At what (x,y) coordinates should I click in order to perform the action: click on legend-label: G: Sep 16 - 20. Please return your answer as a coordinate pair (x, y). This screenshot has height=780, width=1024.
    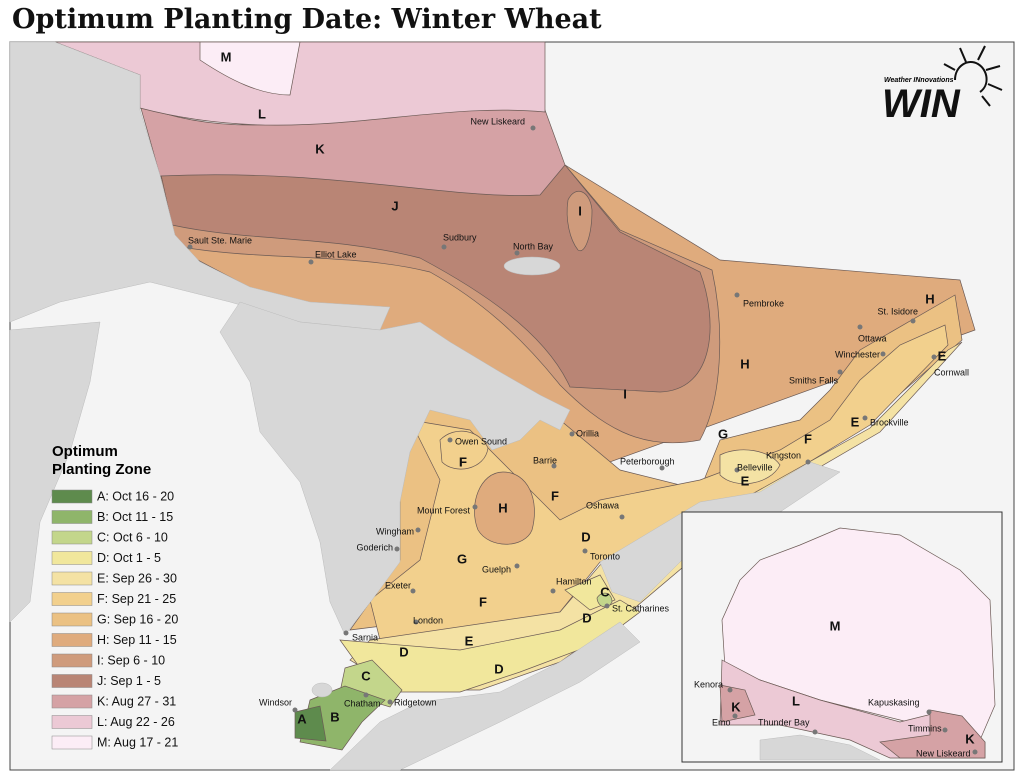
    Looking at the image, I should click on (137, 619).